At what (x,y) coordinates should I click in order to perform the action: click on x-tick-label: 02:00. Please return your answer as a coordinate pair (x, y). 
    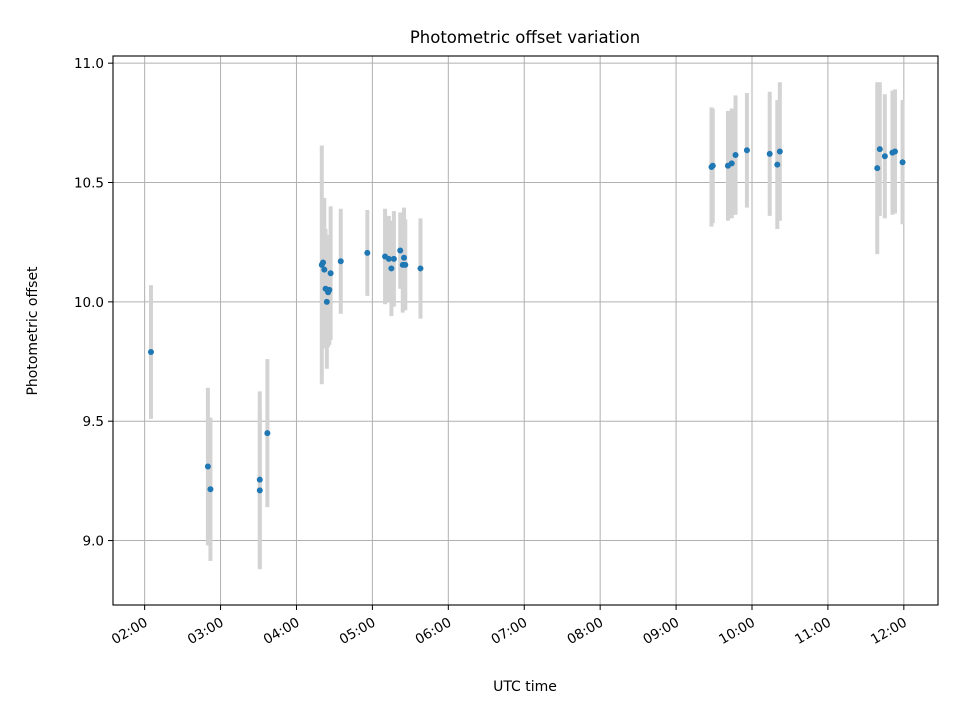
    Looking at the image, I should click on (130, 631).